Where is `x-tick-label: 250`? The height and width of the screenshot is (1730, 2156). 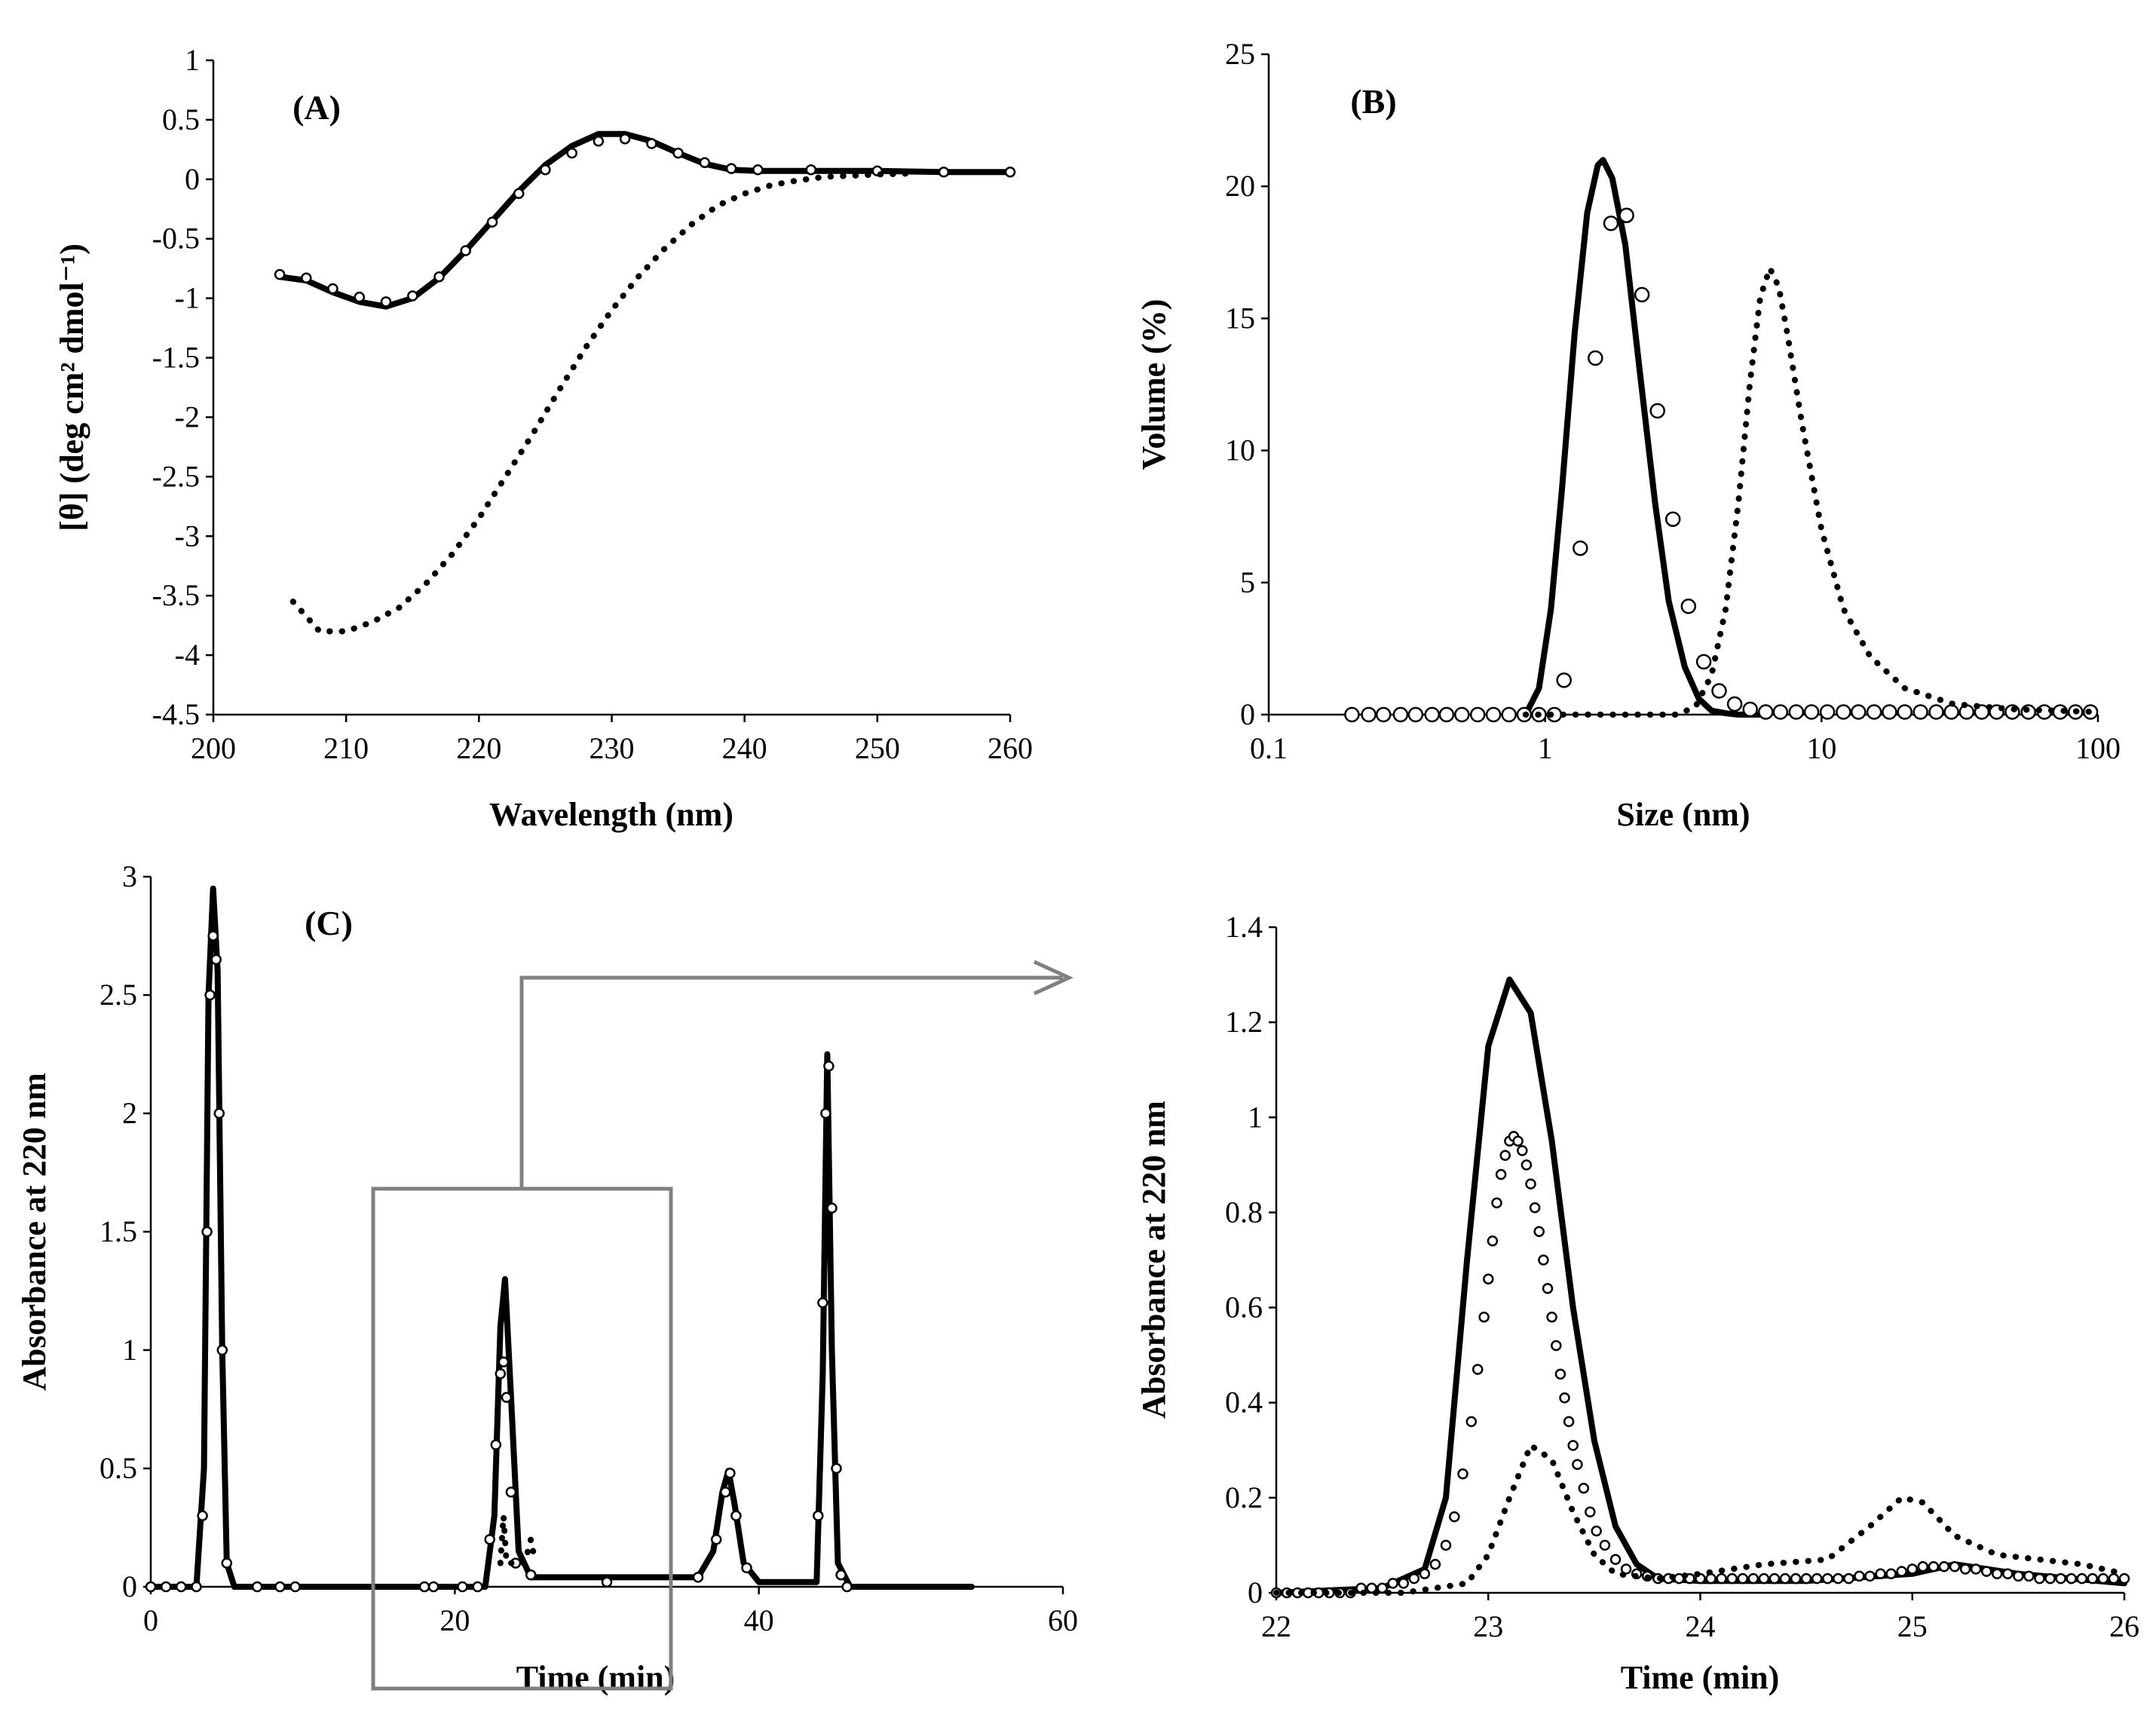 x-tick-label: 250 is located at coordinates (877, 748).